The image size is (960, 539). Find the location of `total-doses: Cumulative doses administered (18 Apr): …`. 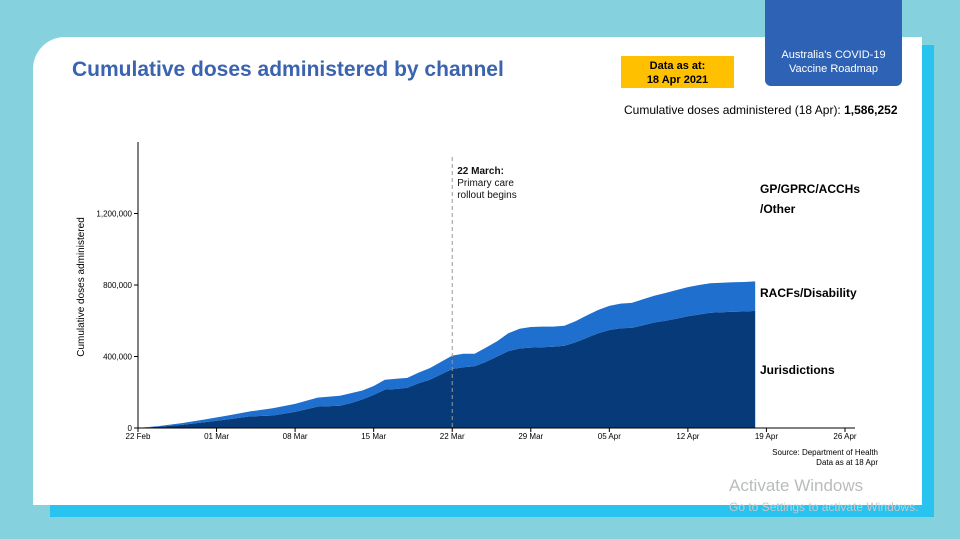

total-doses: Cumulative doses administered (18 Apr): … is located at coordinates (761, 110).